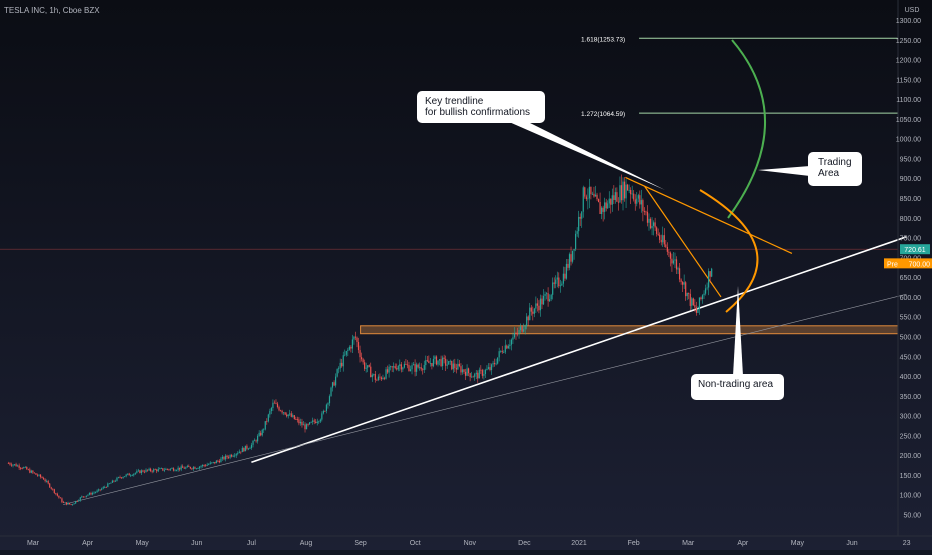  What do you see at coordinates (907, 543) in the screenshot?
I see `time-tick-label: 23` at bounding box center [907, 543].